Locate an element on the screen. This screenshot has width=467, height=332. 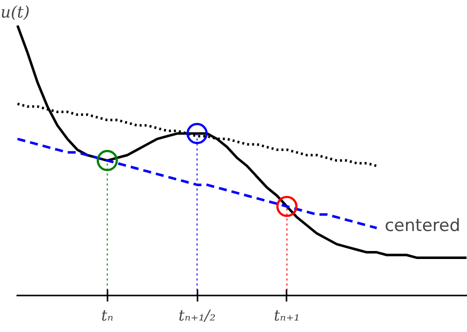
x-tick-label: tₙ₊₁/₂ is located at coordinates (197, 315).